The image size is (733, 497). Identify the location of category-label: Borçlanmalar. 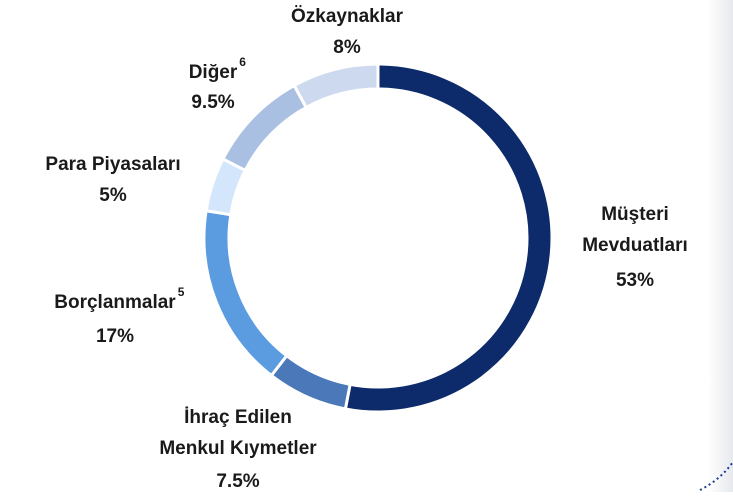
(115, 302).